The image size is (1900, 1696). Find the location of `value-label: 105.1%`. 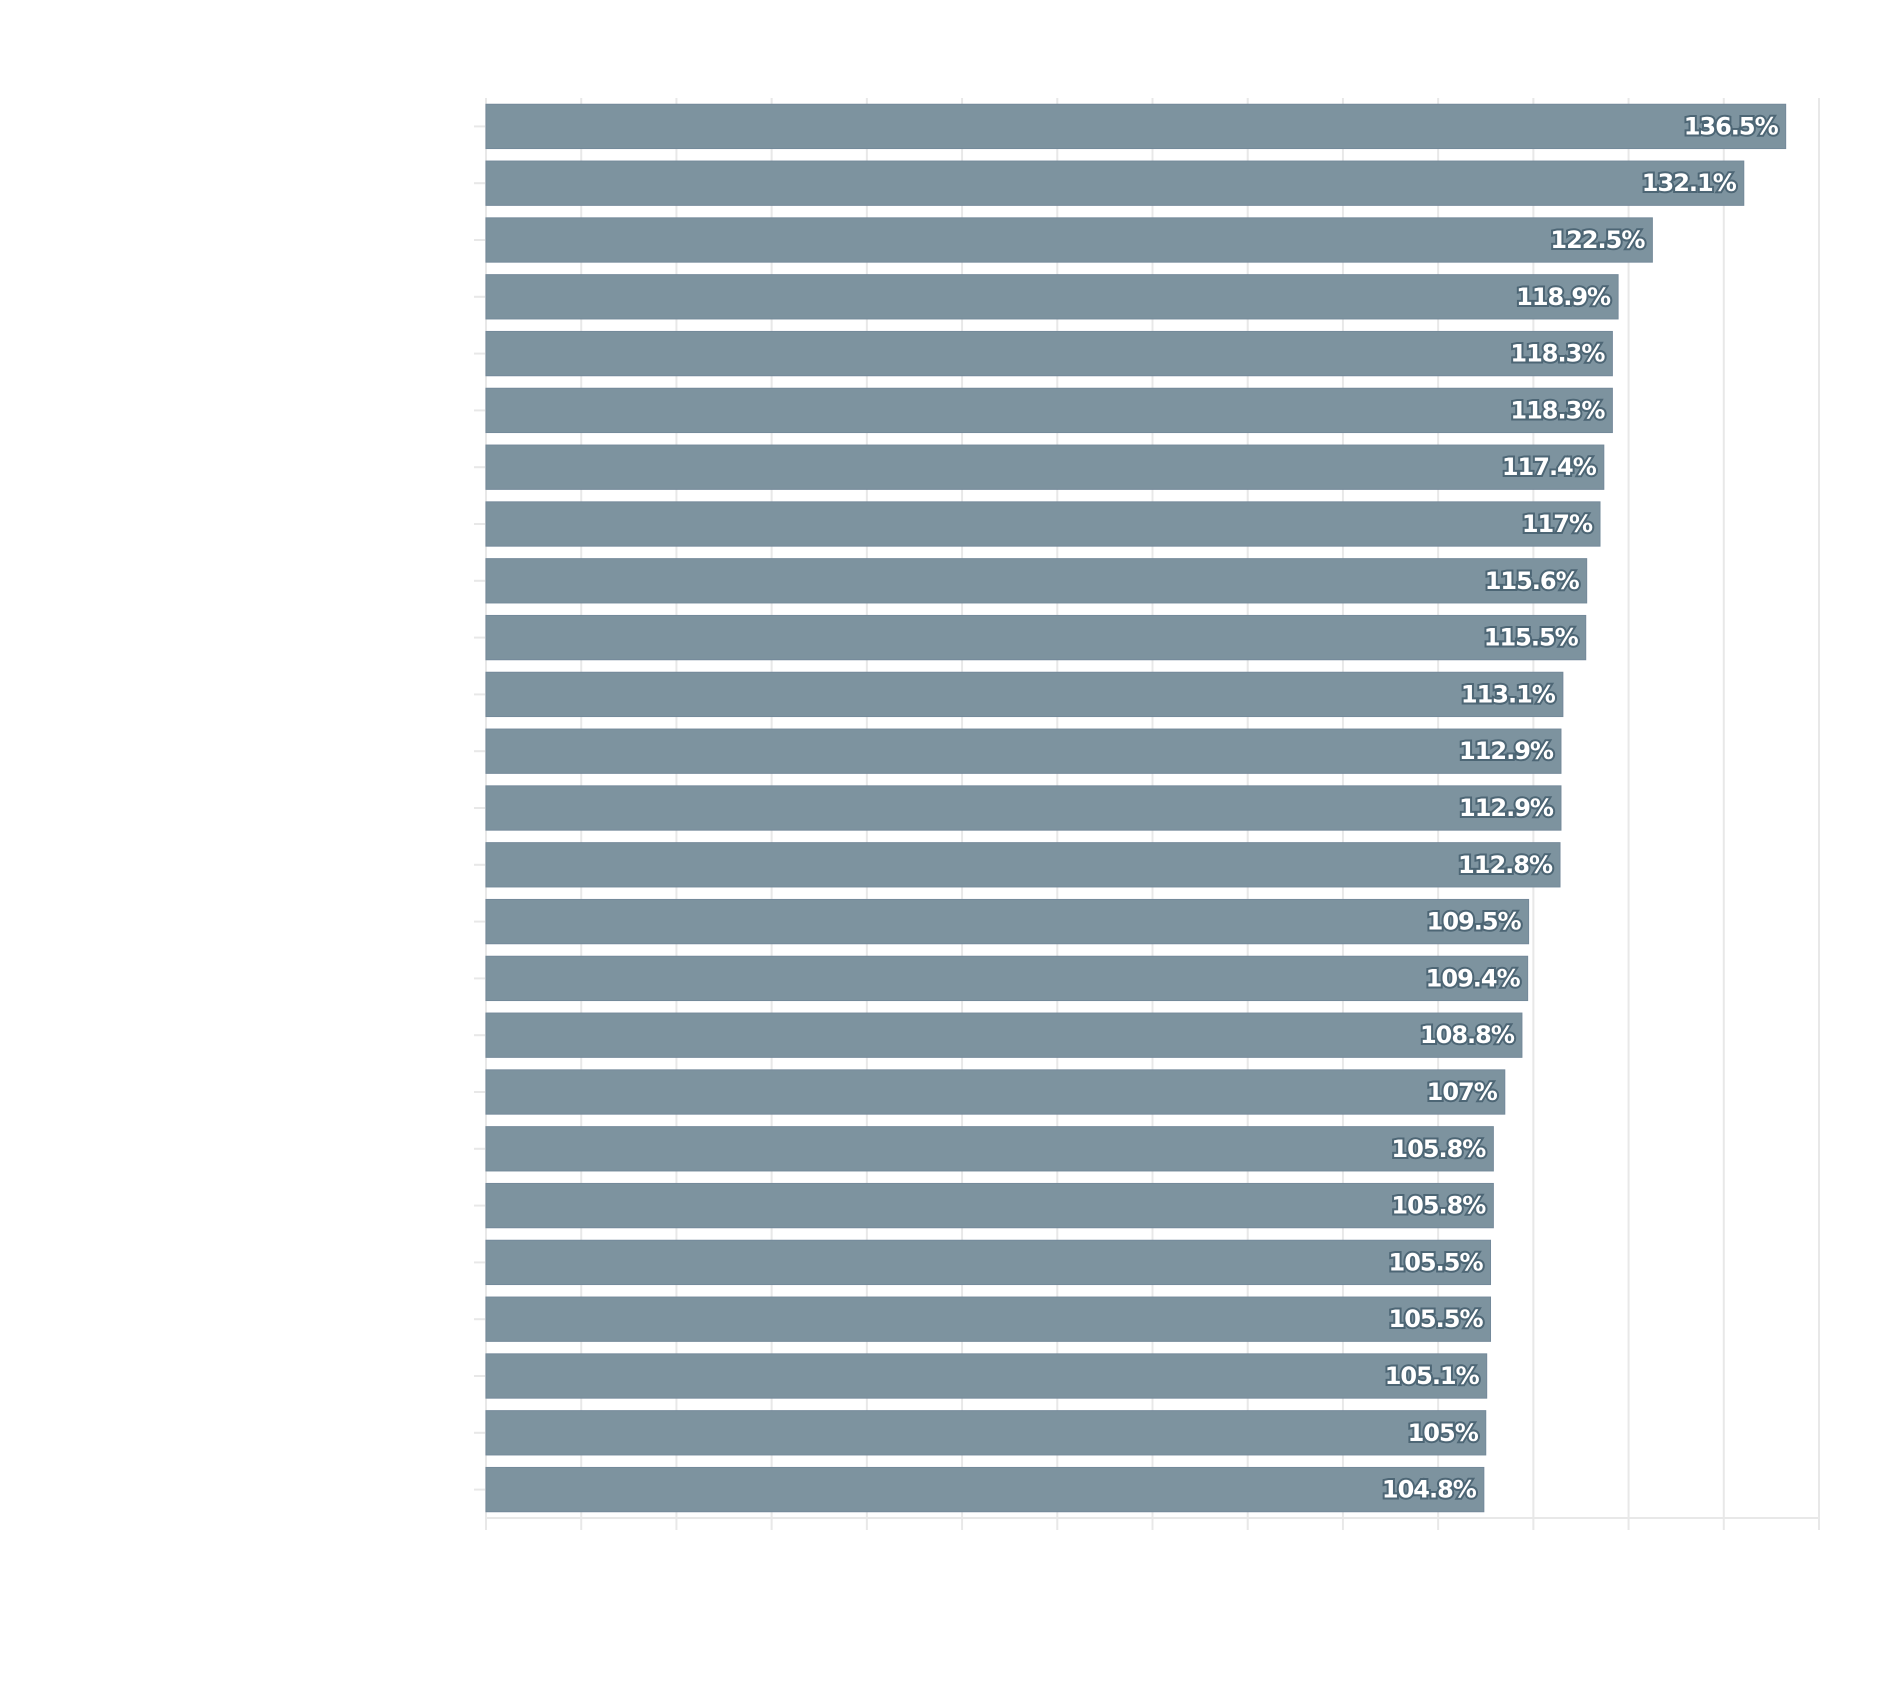

value-label: 105.1% is located at coordinates (1432, 1376).